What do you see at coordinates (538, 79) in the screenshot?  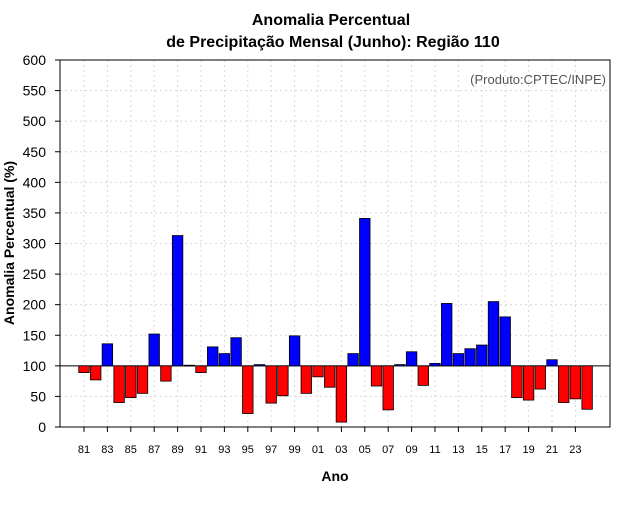 I see `product-credit: (Produto:CPTEC/INPE)` at bounding box center [538, 79].